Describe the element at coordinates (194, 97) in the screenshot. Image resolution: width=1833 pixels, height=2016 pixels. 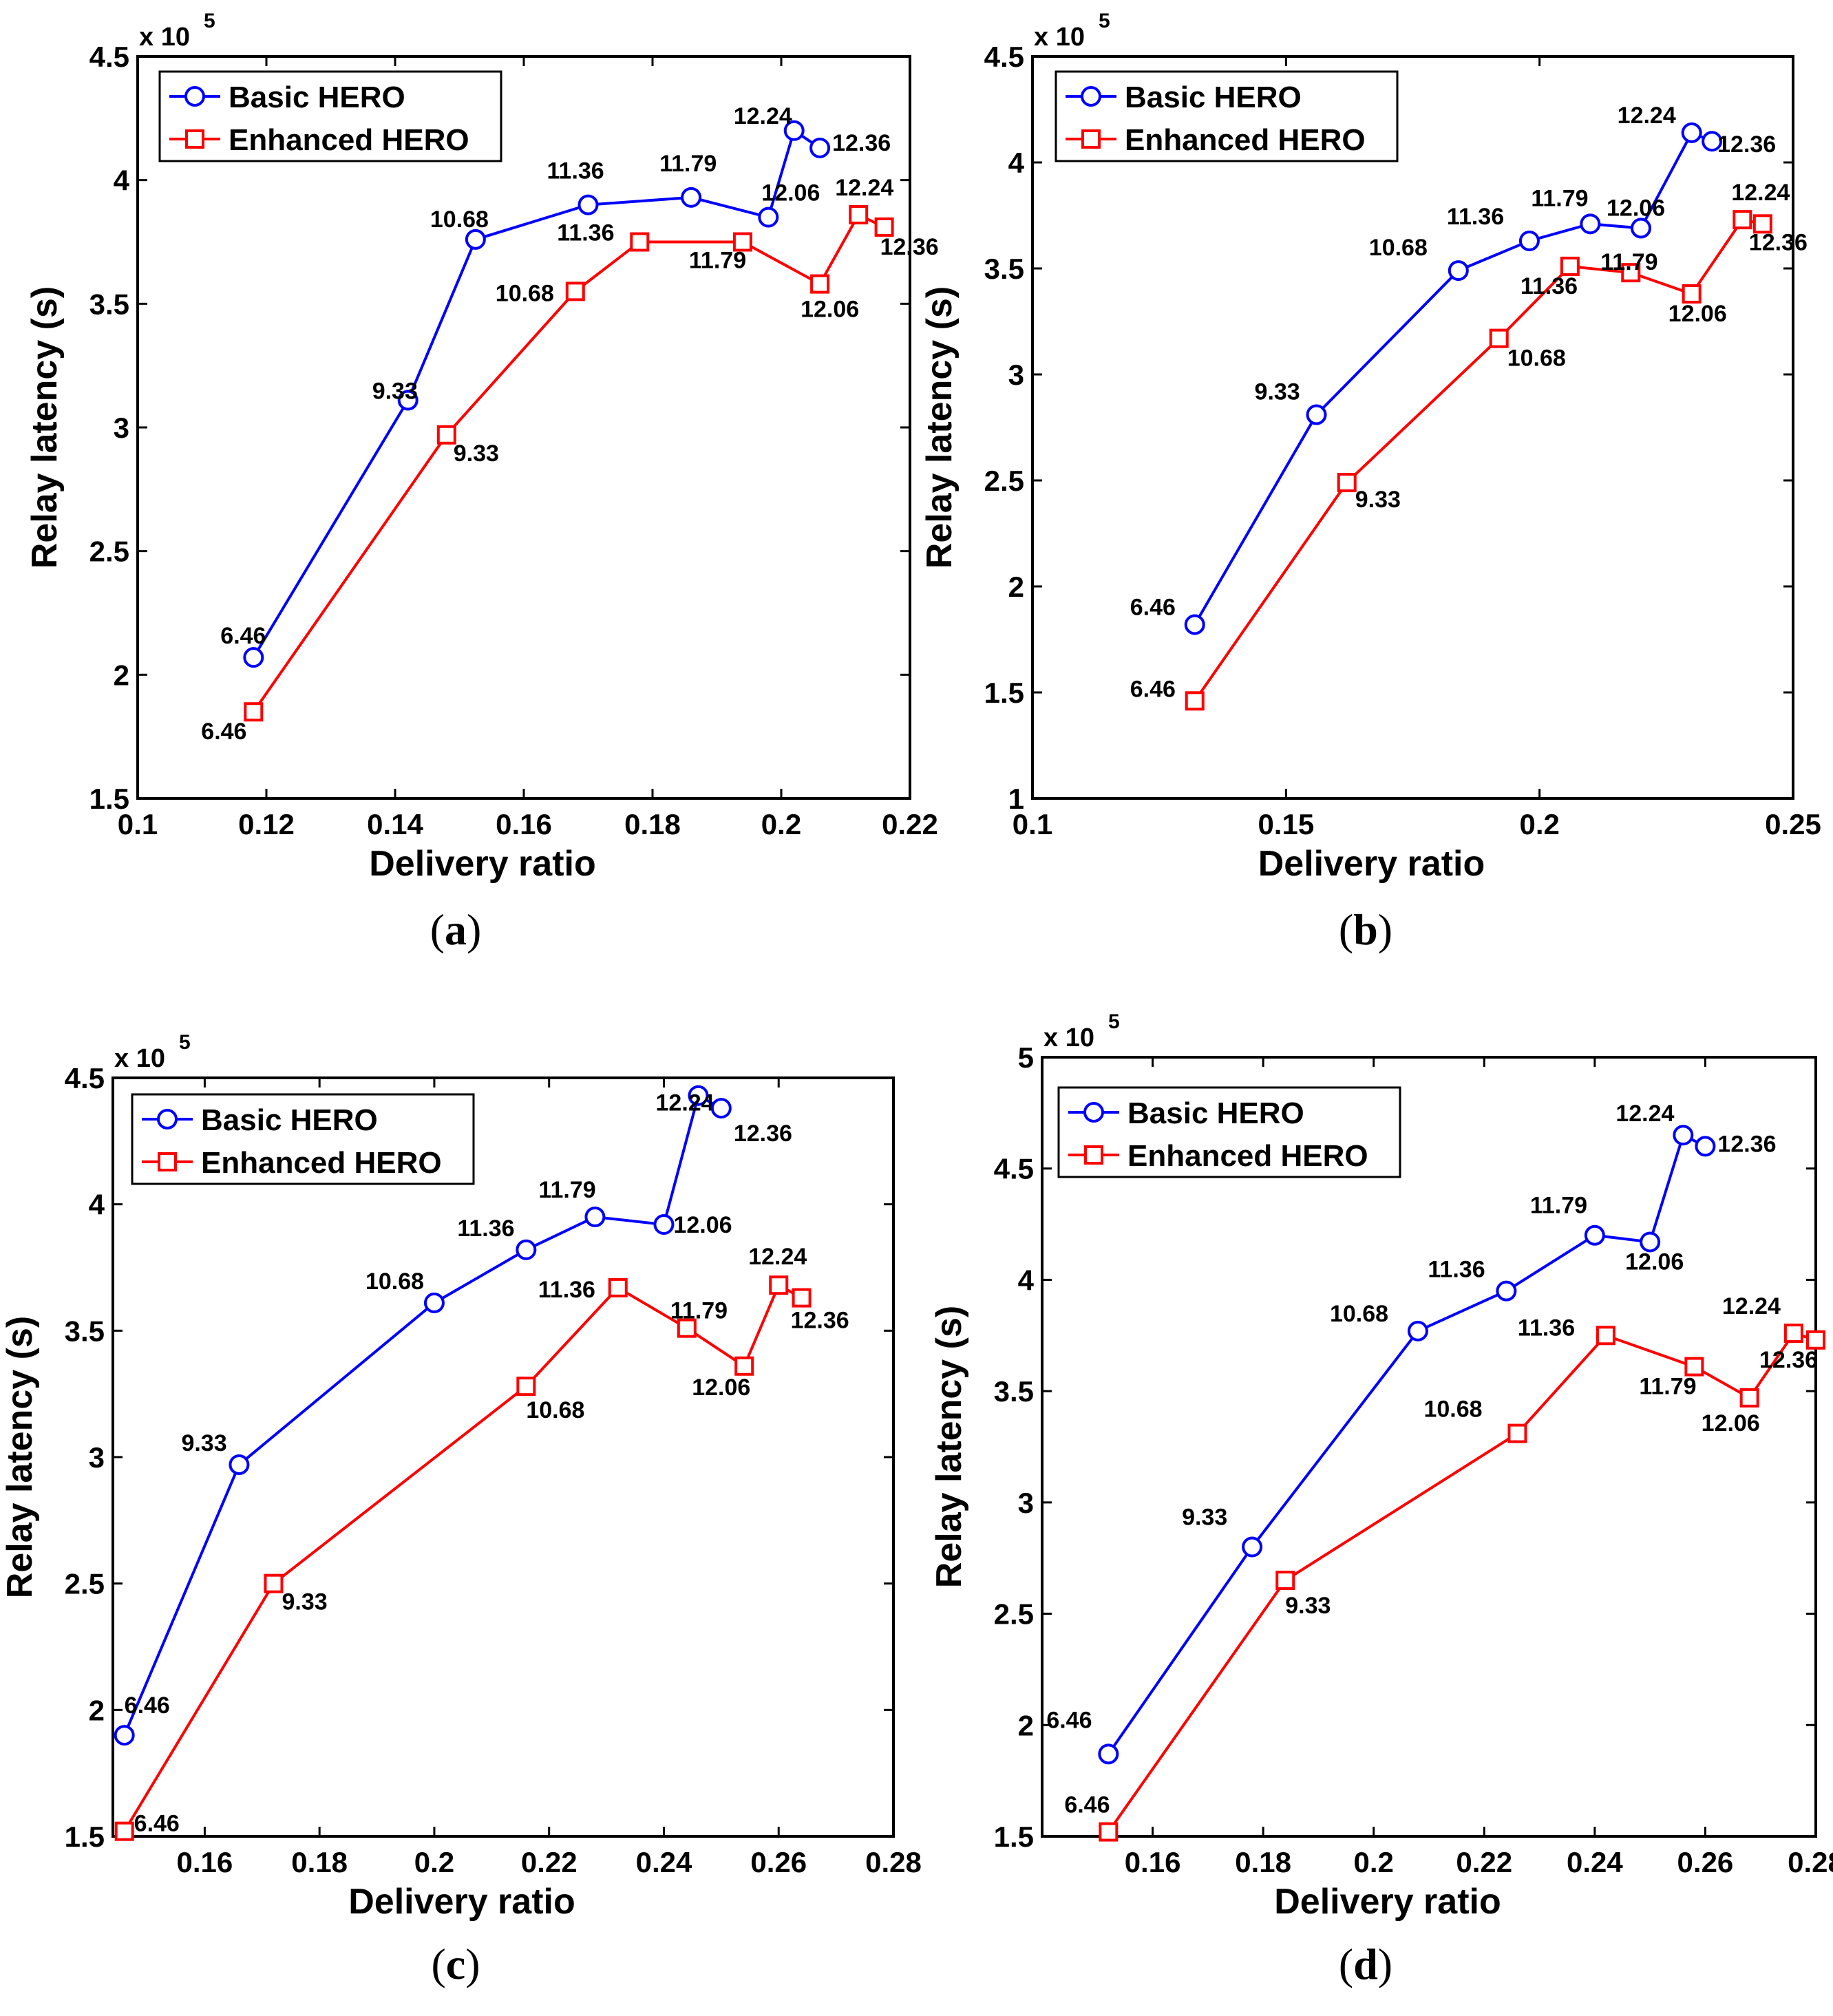
I see `legend-circle-icon` at that location.